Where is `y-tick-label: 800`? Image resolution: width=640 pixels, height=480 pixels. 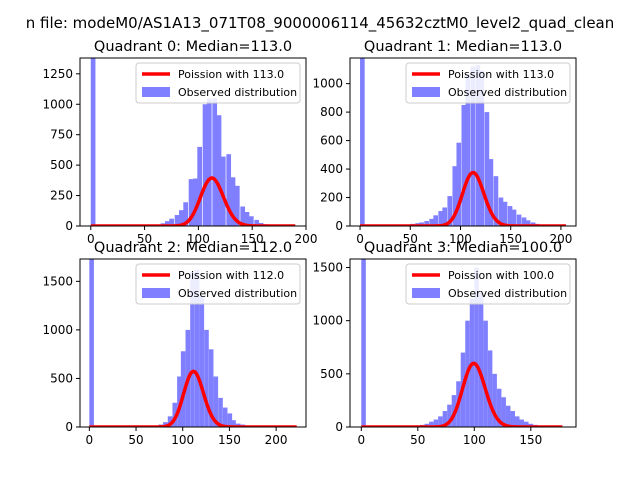 y-tick-label: 800 is located at coordinates (331, 112).